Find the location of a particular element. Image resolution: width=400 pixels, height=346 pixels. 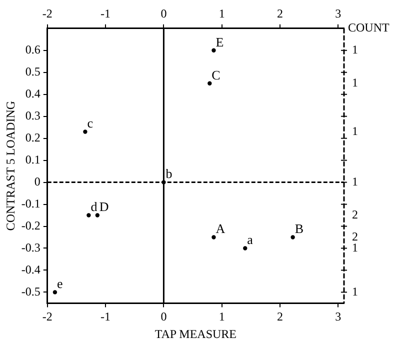

x-tick-label: 1 is located at coordinates (221, 317).